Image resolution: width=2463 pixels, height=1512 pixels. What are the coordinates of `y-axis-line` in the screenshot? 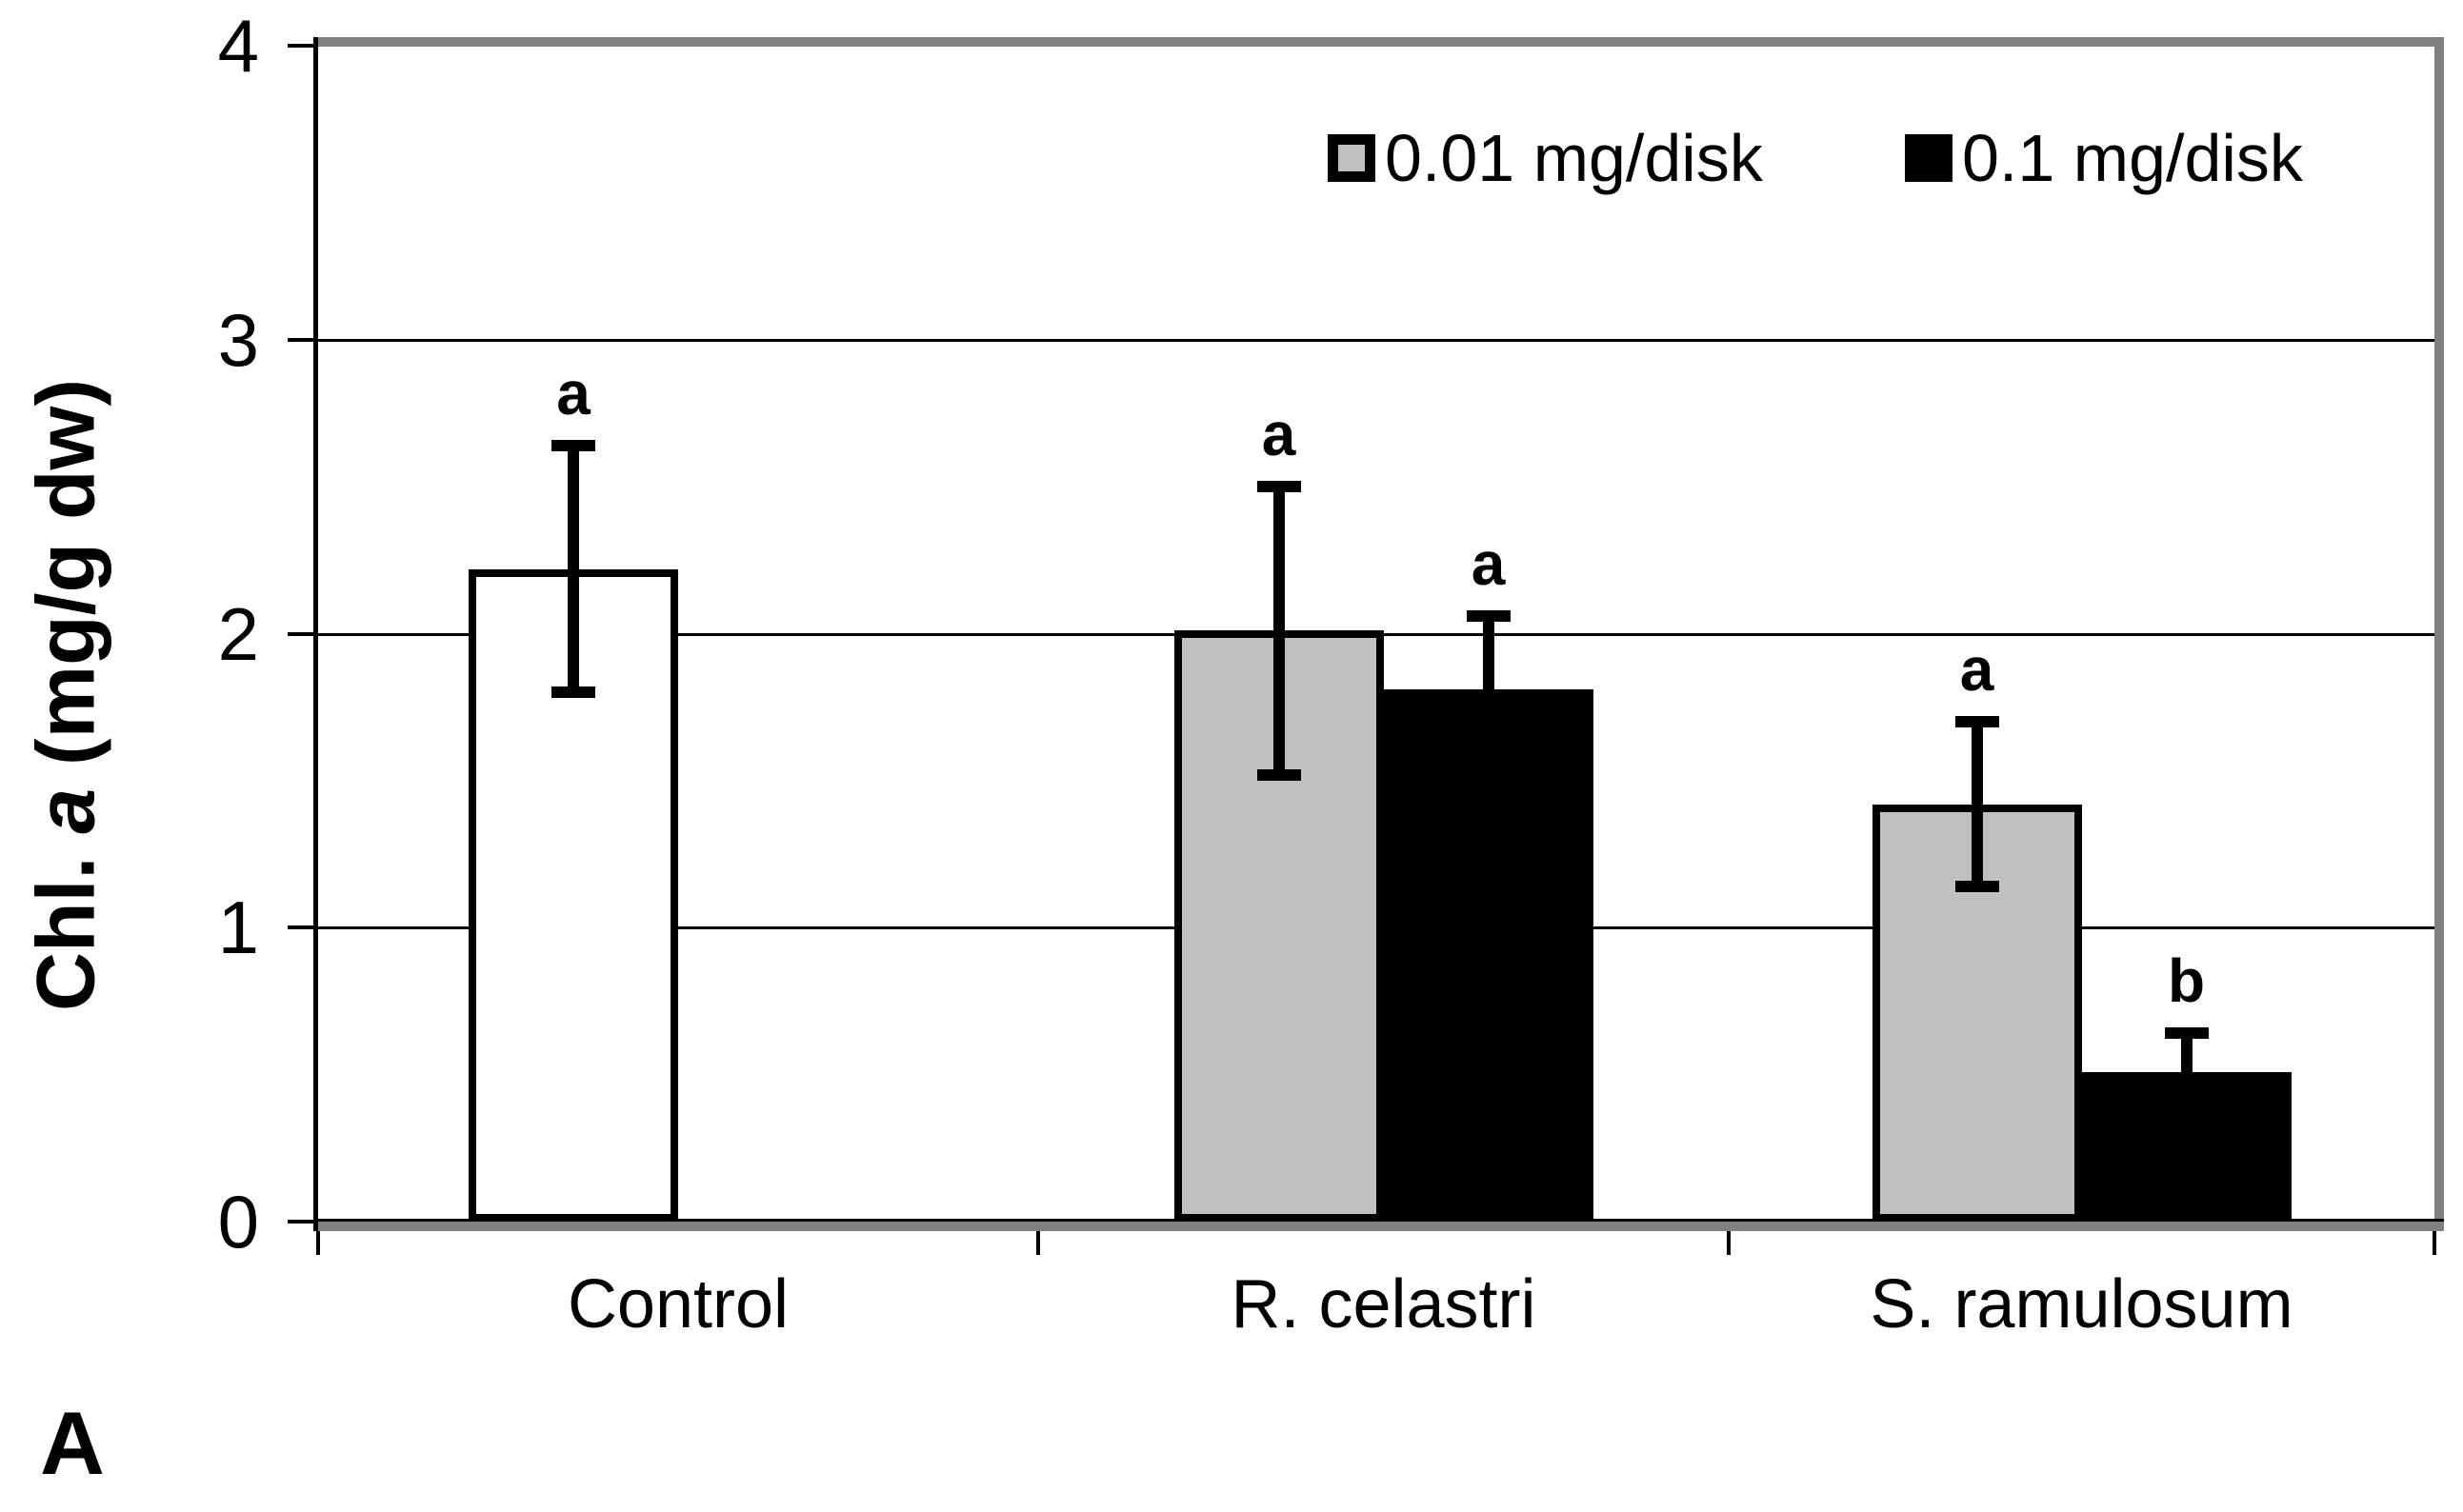 It's located at (315, 634).